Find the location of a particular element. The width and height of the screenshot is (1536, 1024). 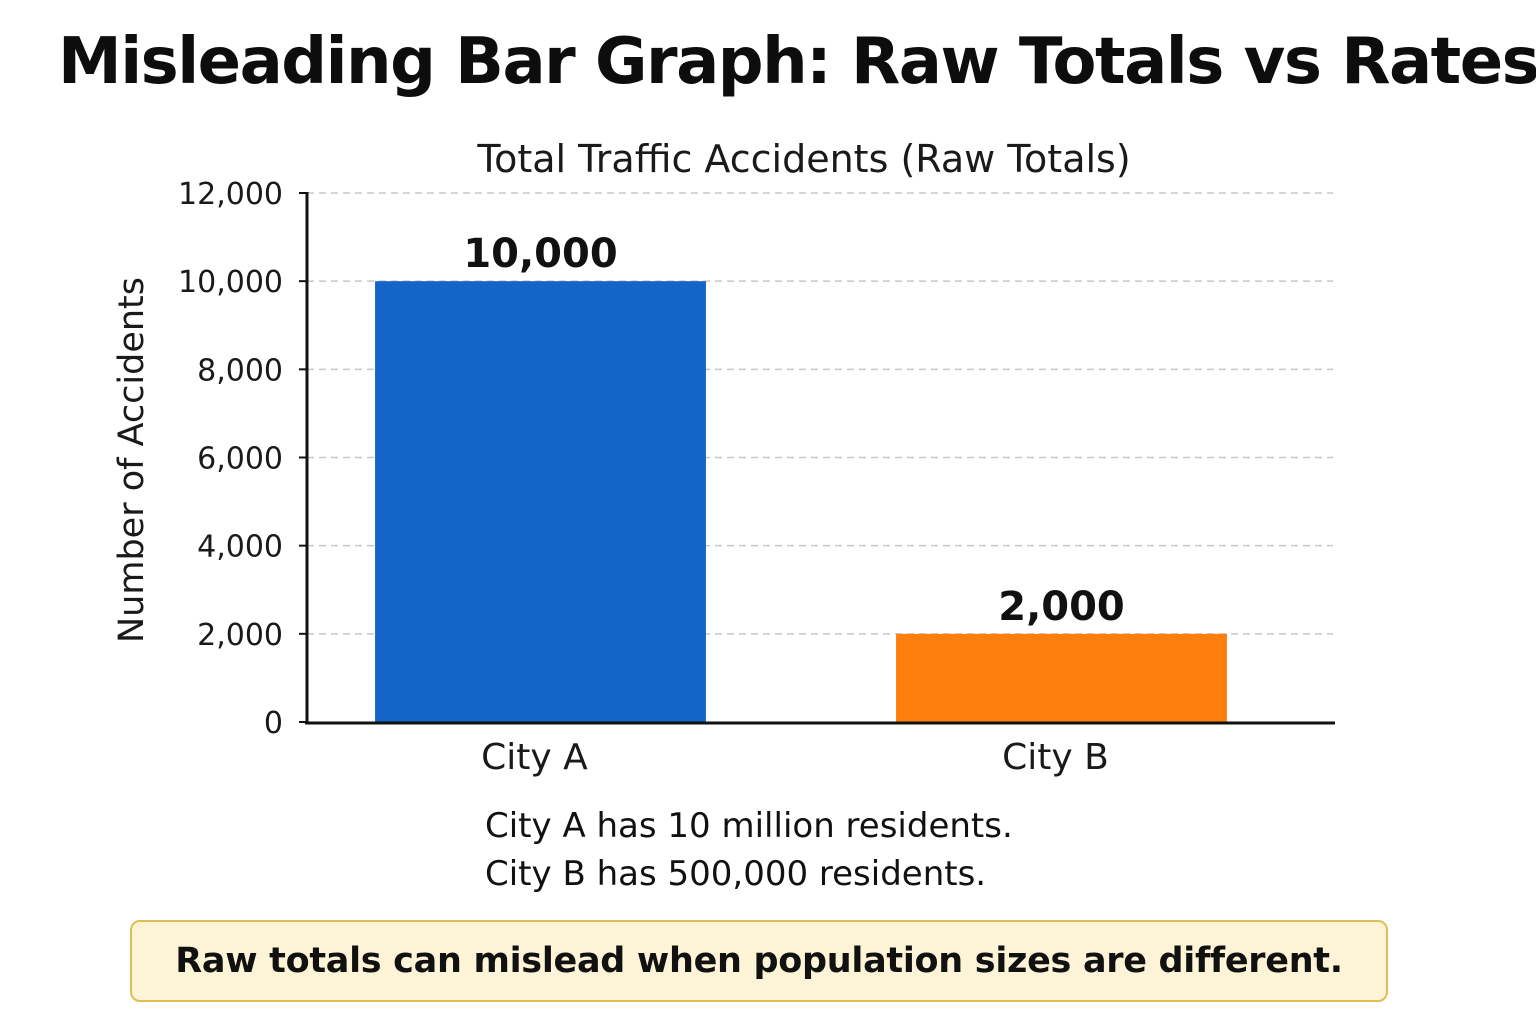

y-tick-label: 2,000 is located at coordinates (240, 635).